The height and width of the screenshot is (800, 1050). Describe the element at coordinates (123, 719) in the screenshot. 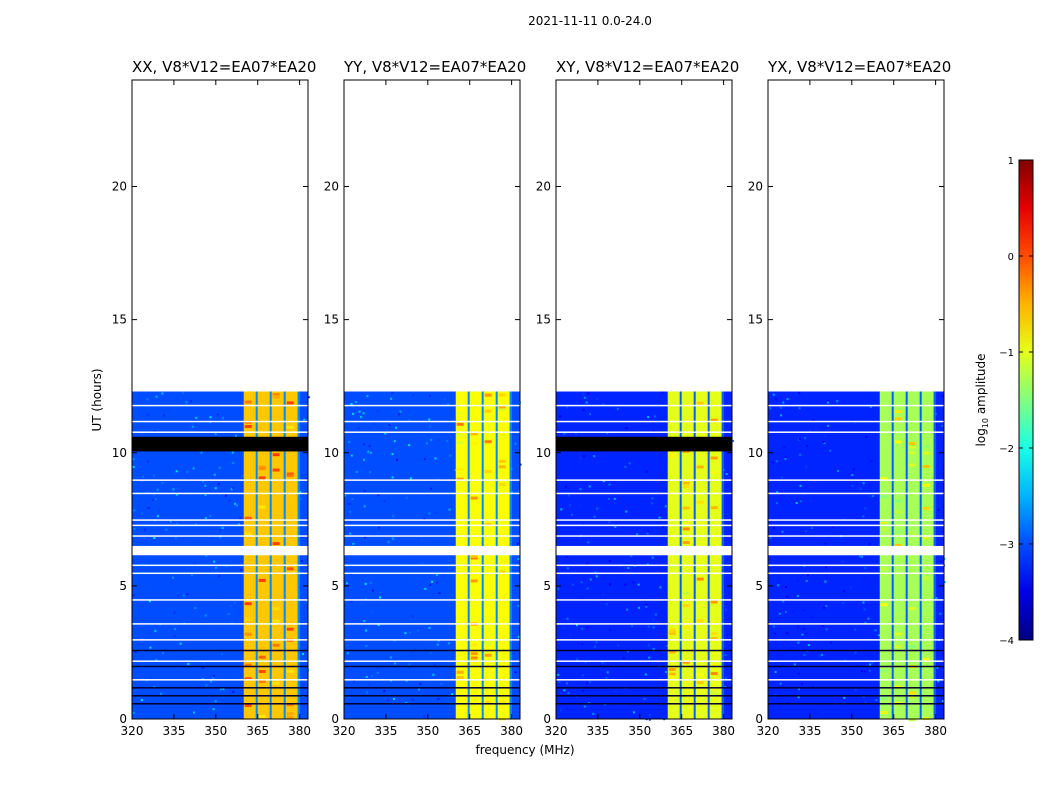

I see `y-tick-label: 0` at that location.